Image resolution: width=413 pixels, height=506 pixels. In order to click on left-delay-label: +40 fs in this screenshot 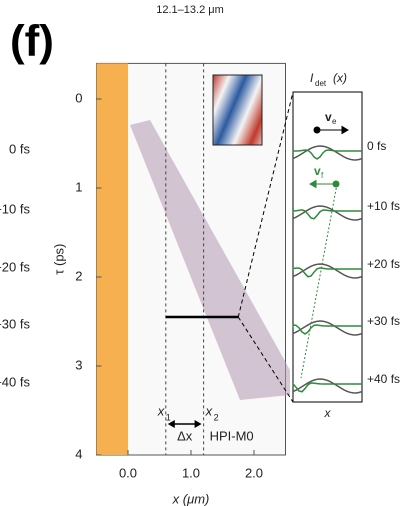, I will do `click(15, 381)`.